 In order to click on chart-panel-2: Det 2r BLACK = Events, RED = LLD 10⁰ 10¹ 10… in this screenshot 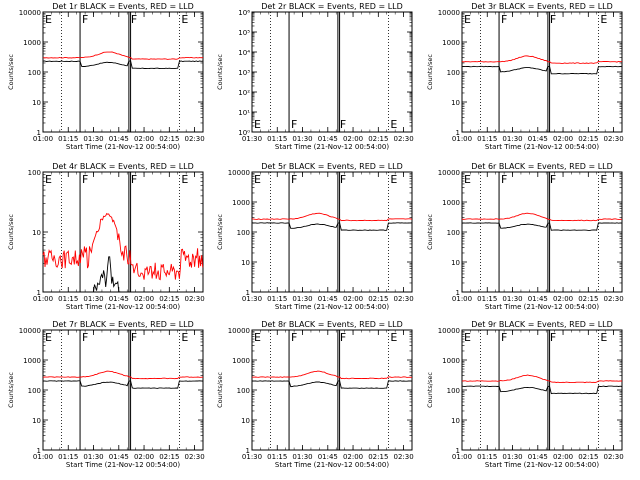, I will do `click(315, 76)`.